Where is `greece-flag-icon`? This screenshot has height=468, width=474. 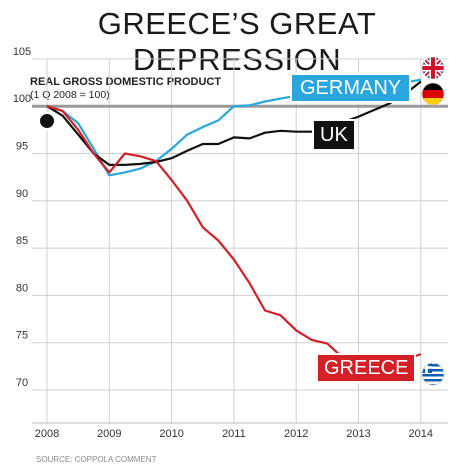 greece-flag-icon is located at coordinates (433, 374).